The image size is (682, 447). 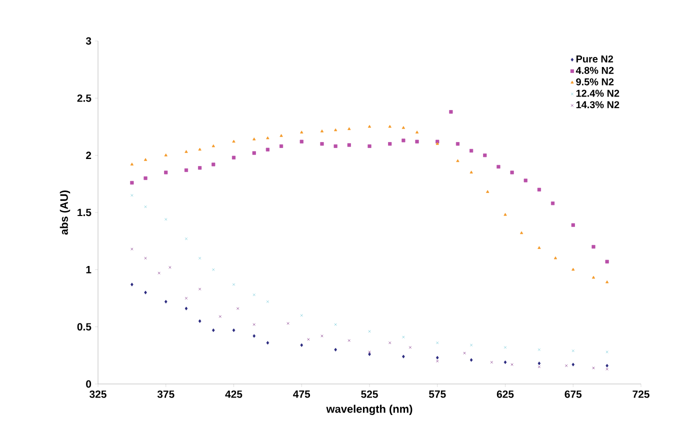 I want to click on legend-label: 4.8% N2, so click(x=595, y=70).